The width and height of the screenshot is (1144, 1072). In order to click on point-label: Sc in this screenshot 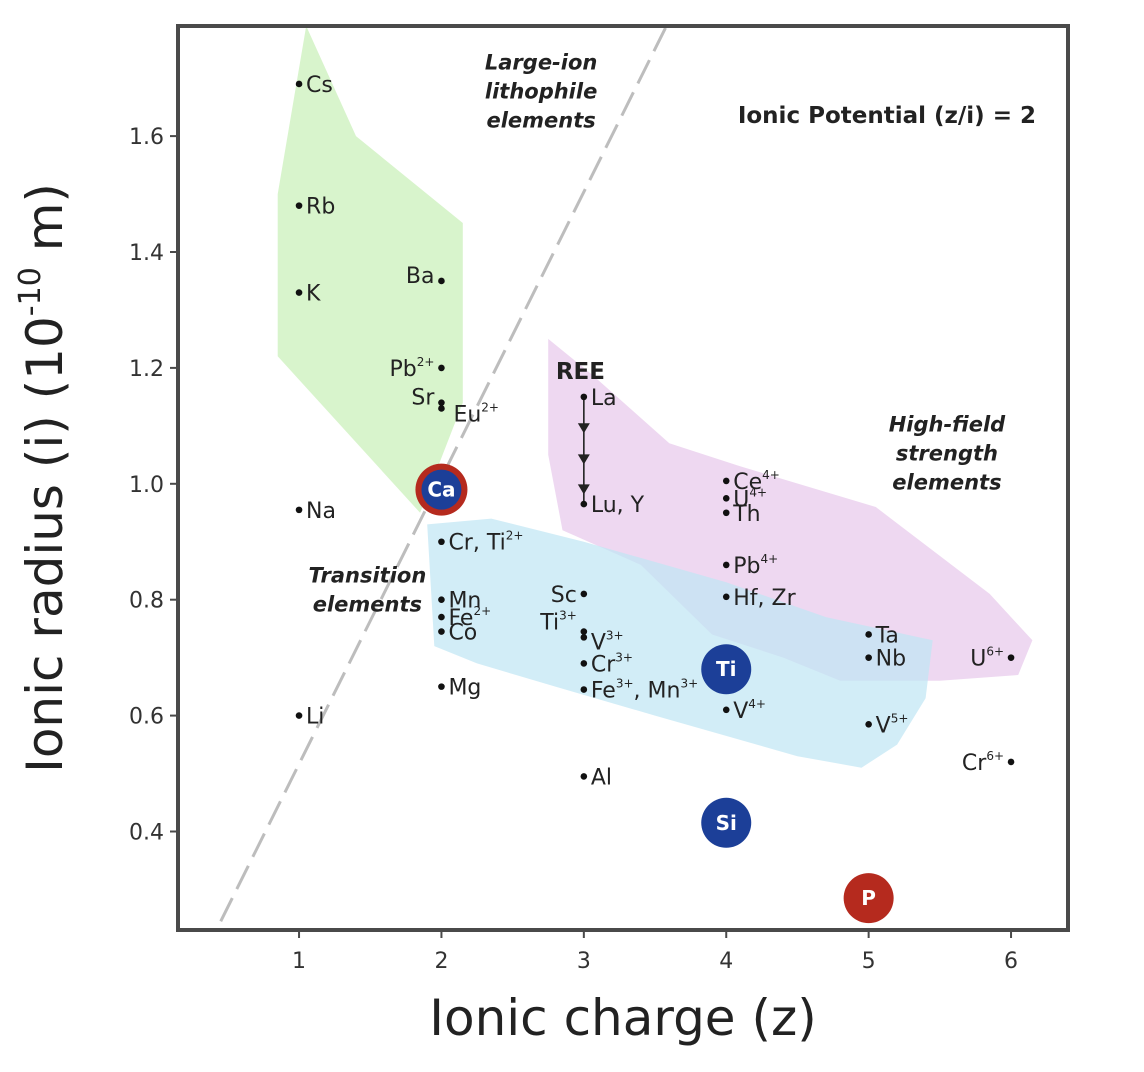, I will do `click(564, 595)`.